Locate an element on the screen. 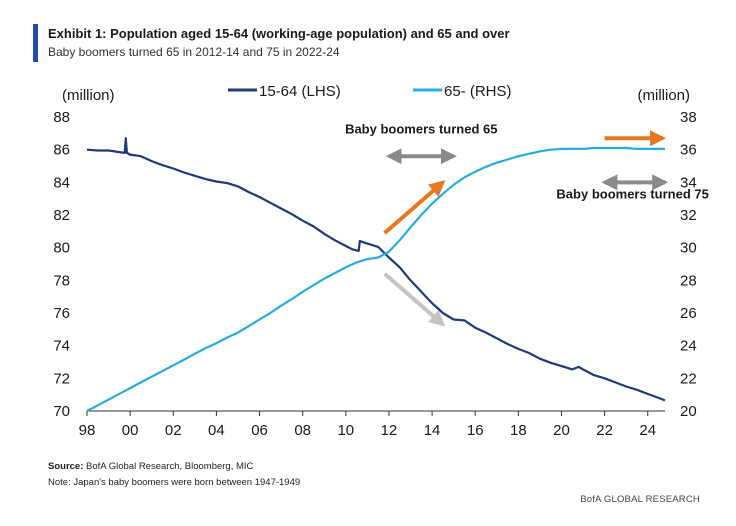 The image size is (736, 526). y-left-tick-label: 84 is located at coordinates (61, 182).